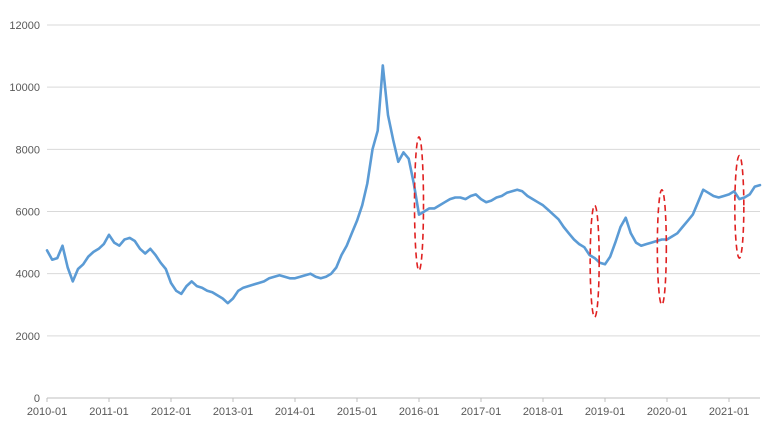 The image size is (766, 437). I want to click on y-tick-label: 6000, so click(28, 213).